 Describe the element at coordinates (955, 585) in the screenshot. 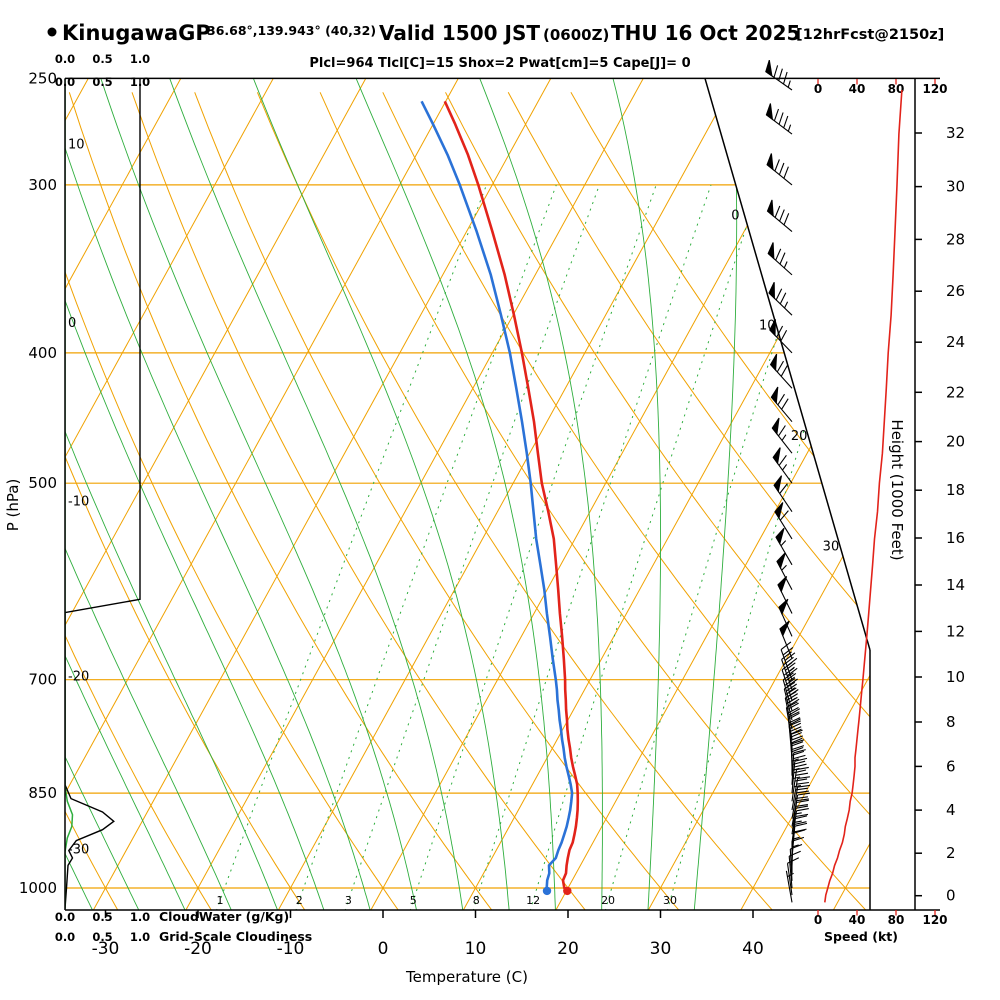

I see `svg-text: 14` at that location.